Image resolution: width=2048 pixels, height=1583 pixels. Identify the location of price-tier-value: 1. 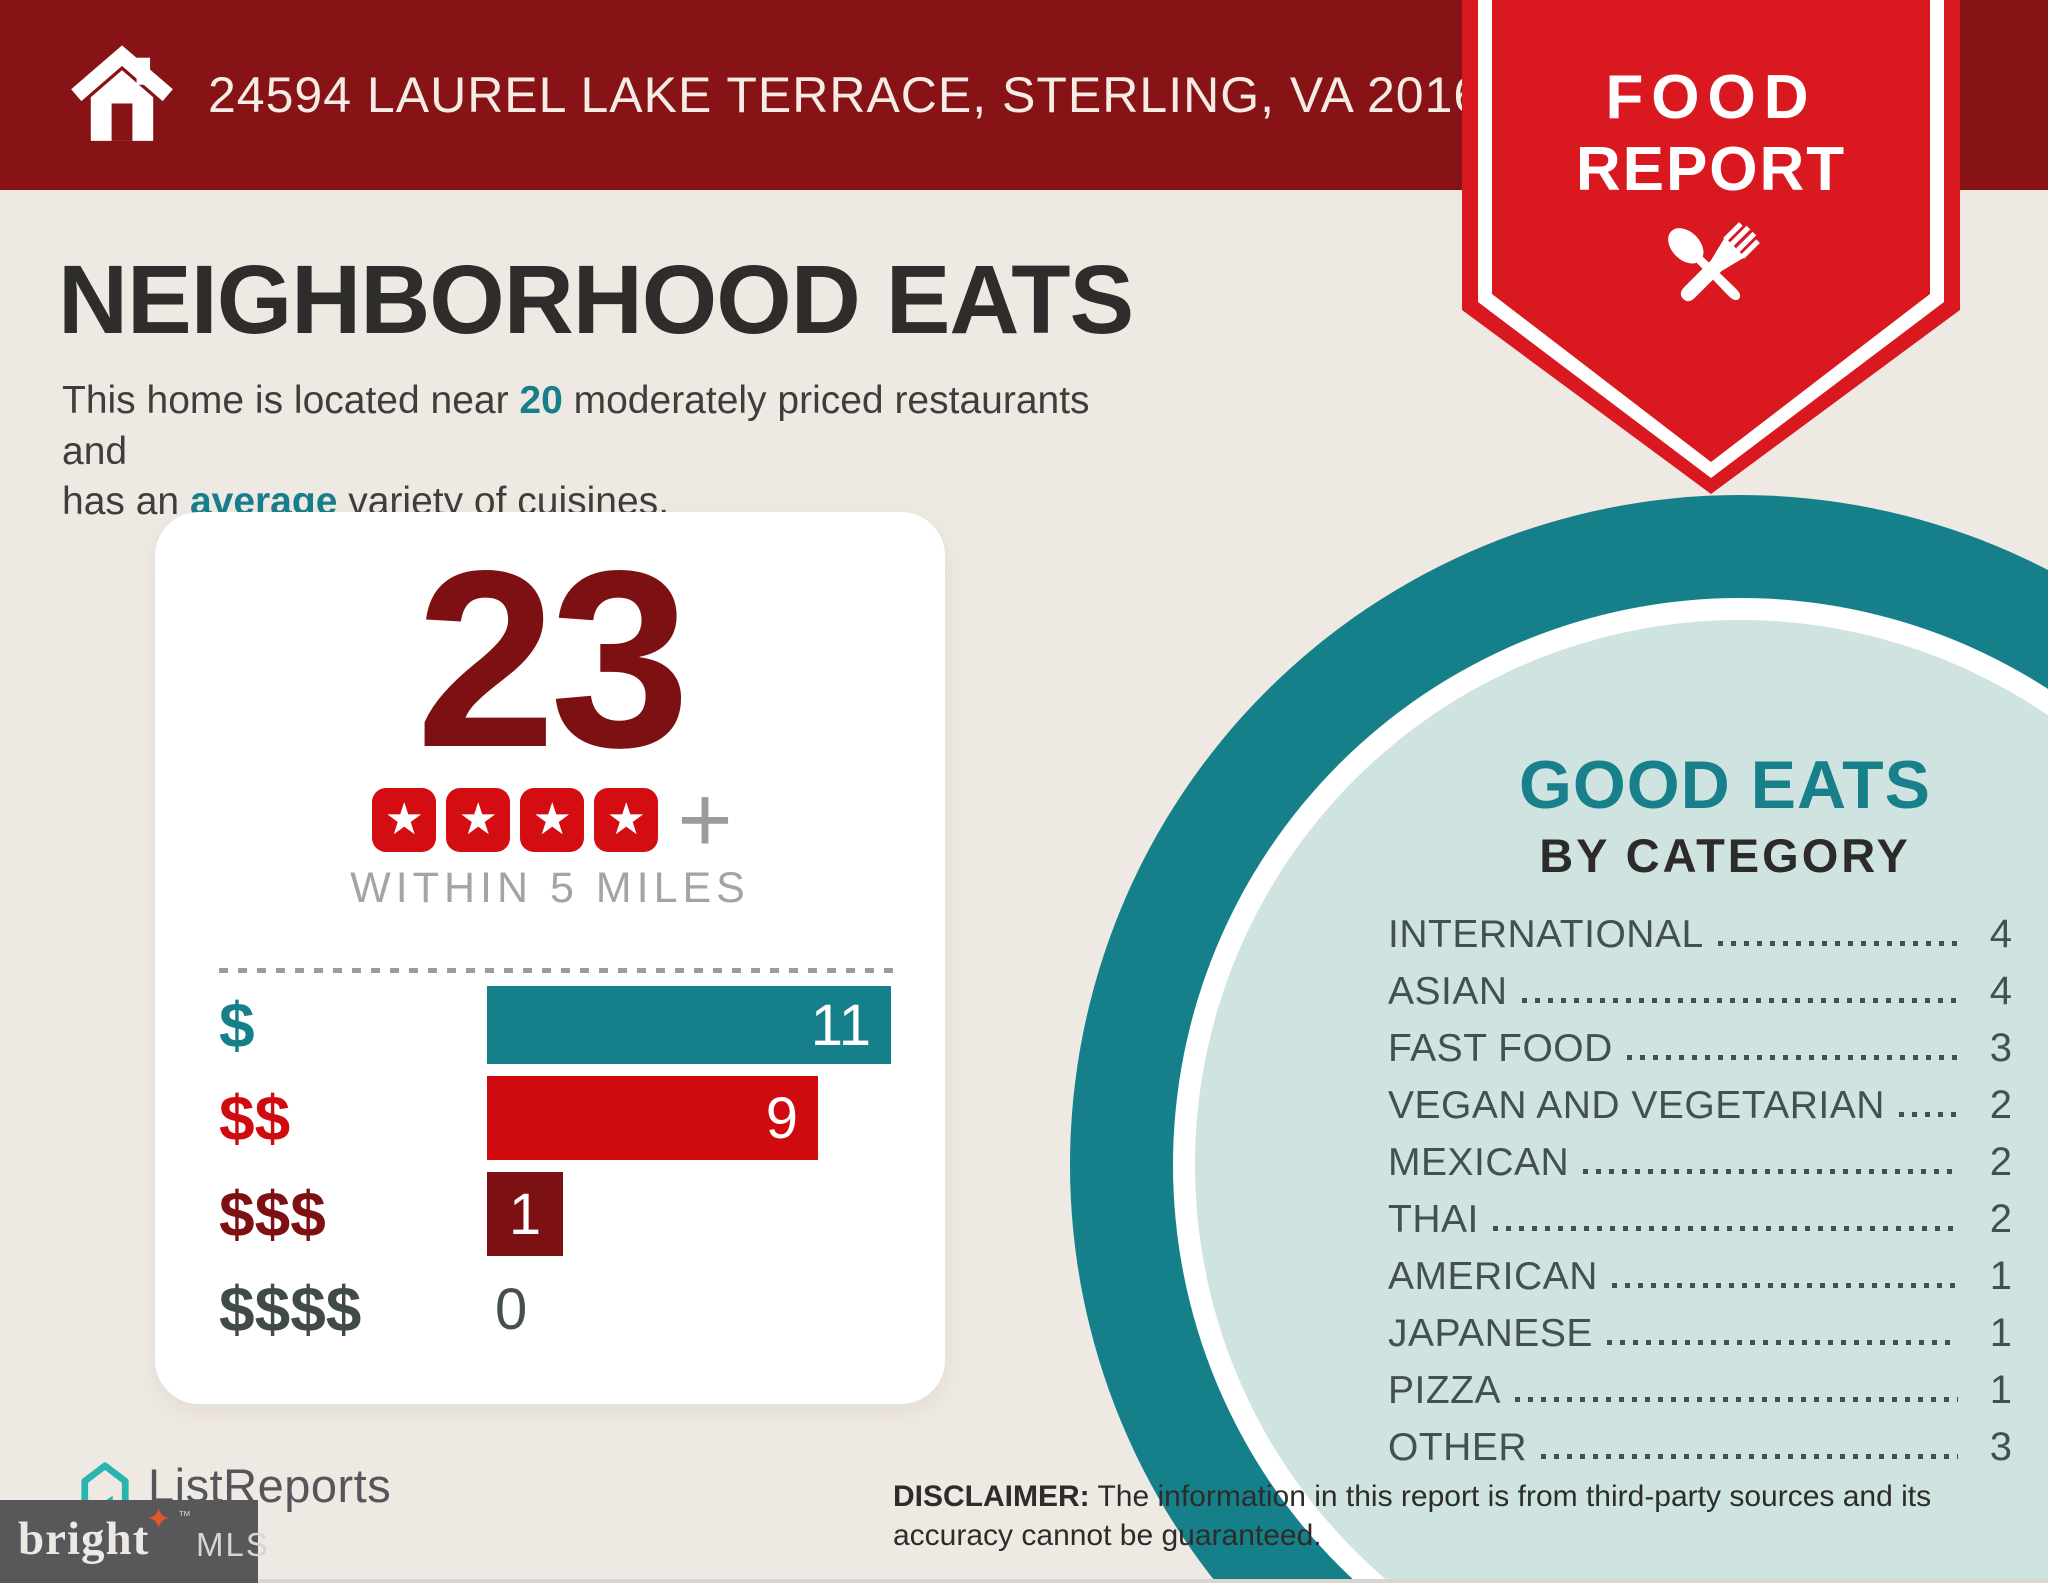
(525, 1214).